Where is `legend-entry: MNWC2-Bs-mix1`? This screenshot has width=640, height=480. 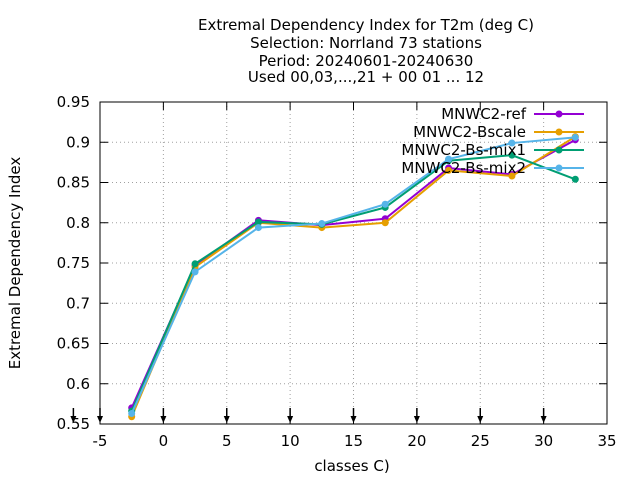 legend-entry: MNWC2-Bs-mix1 is located at coordinates (492, 150).